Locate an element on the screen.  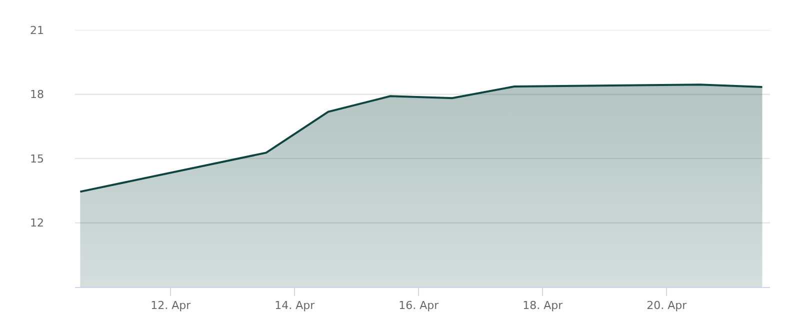
x-tick-label: 12. Apr is located at coordinates (171, 305).